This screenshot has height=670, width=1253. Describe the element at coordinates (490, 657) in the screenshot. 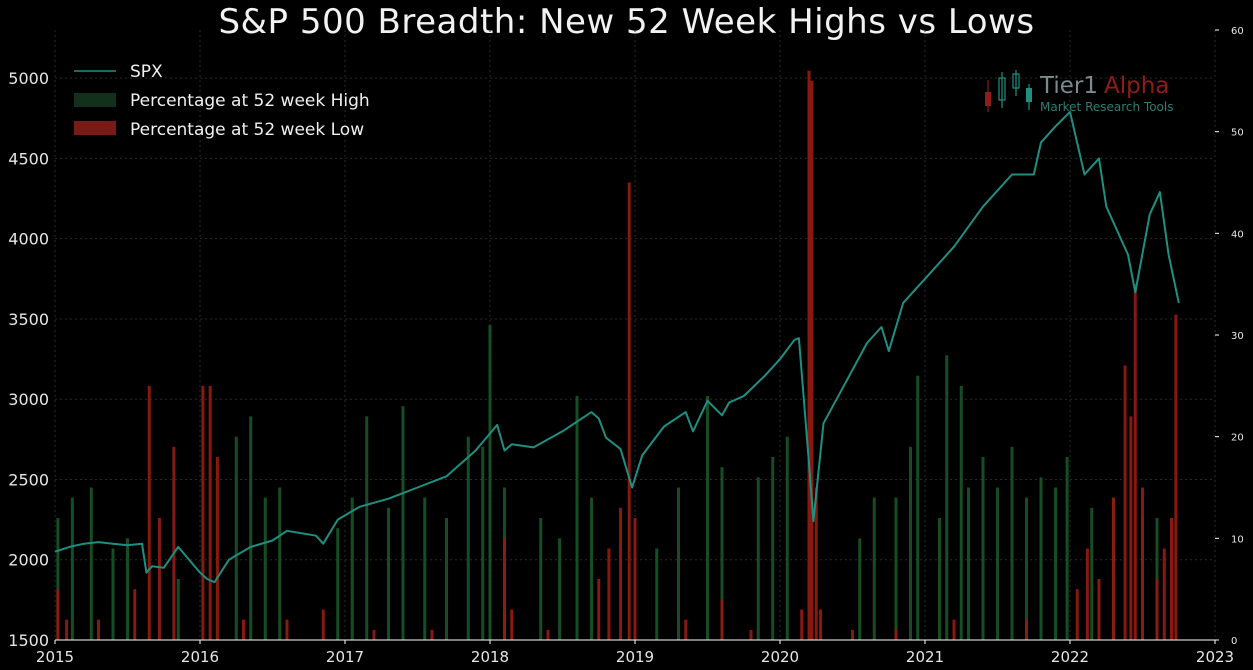

I see `x-tick-label: 2018` at that location.